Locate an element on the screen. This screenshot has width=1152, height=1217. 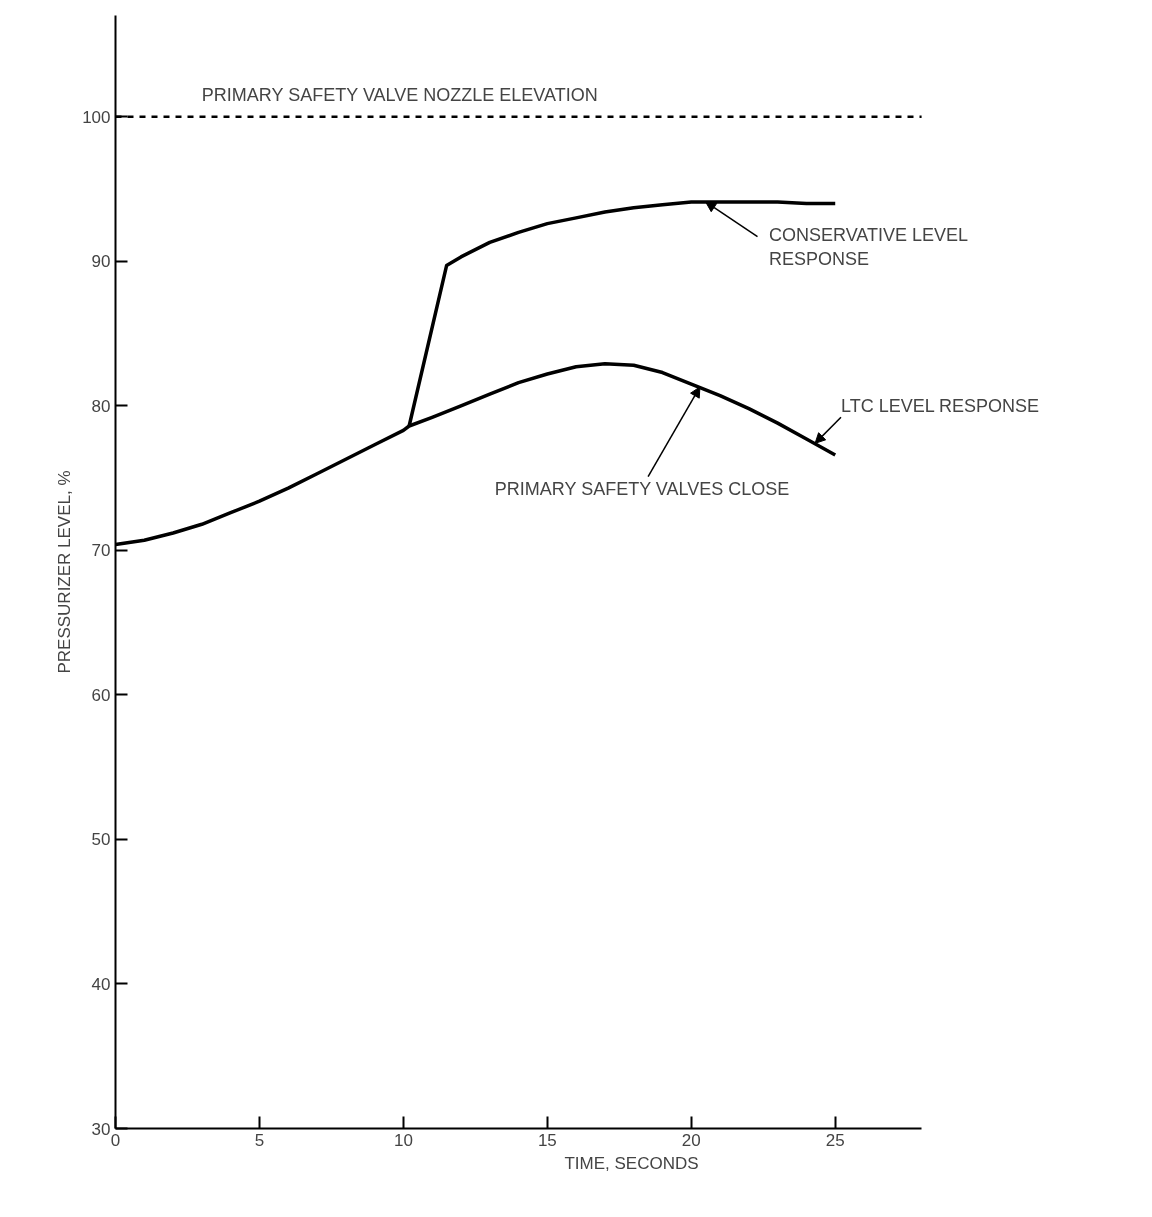
y-tick-label: 80 is located at coordinates (101, 406).